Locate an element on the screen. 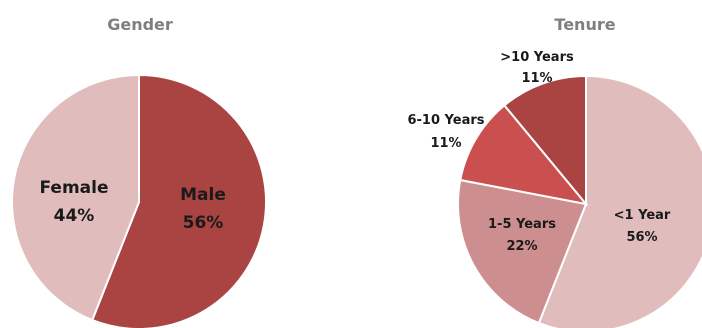 Image resolution: width=702 pixels, height=328 pixels. gender-slice-female is located at coordinates (75, 197).